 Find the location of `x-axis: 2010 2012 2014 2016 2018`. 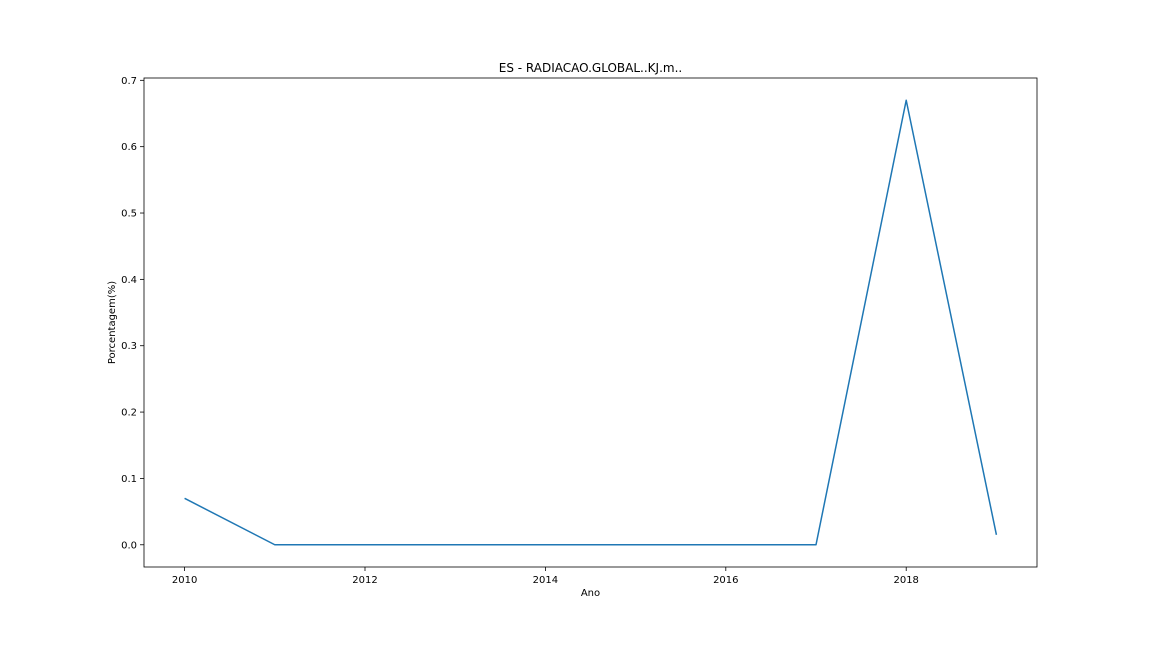

x-axis: 2010 2012 2014 2016 2018 is located at coordinates (545, 576).